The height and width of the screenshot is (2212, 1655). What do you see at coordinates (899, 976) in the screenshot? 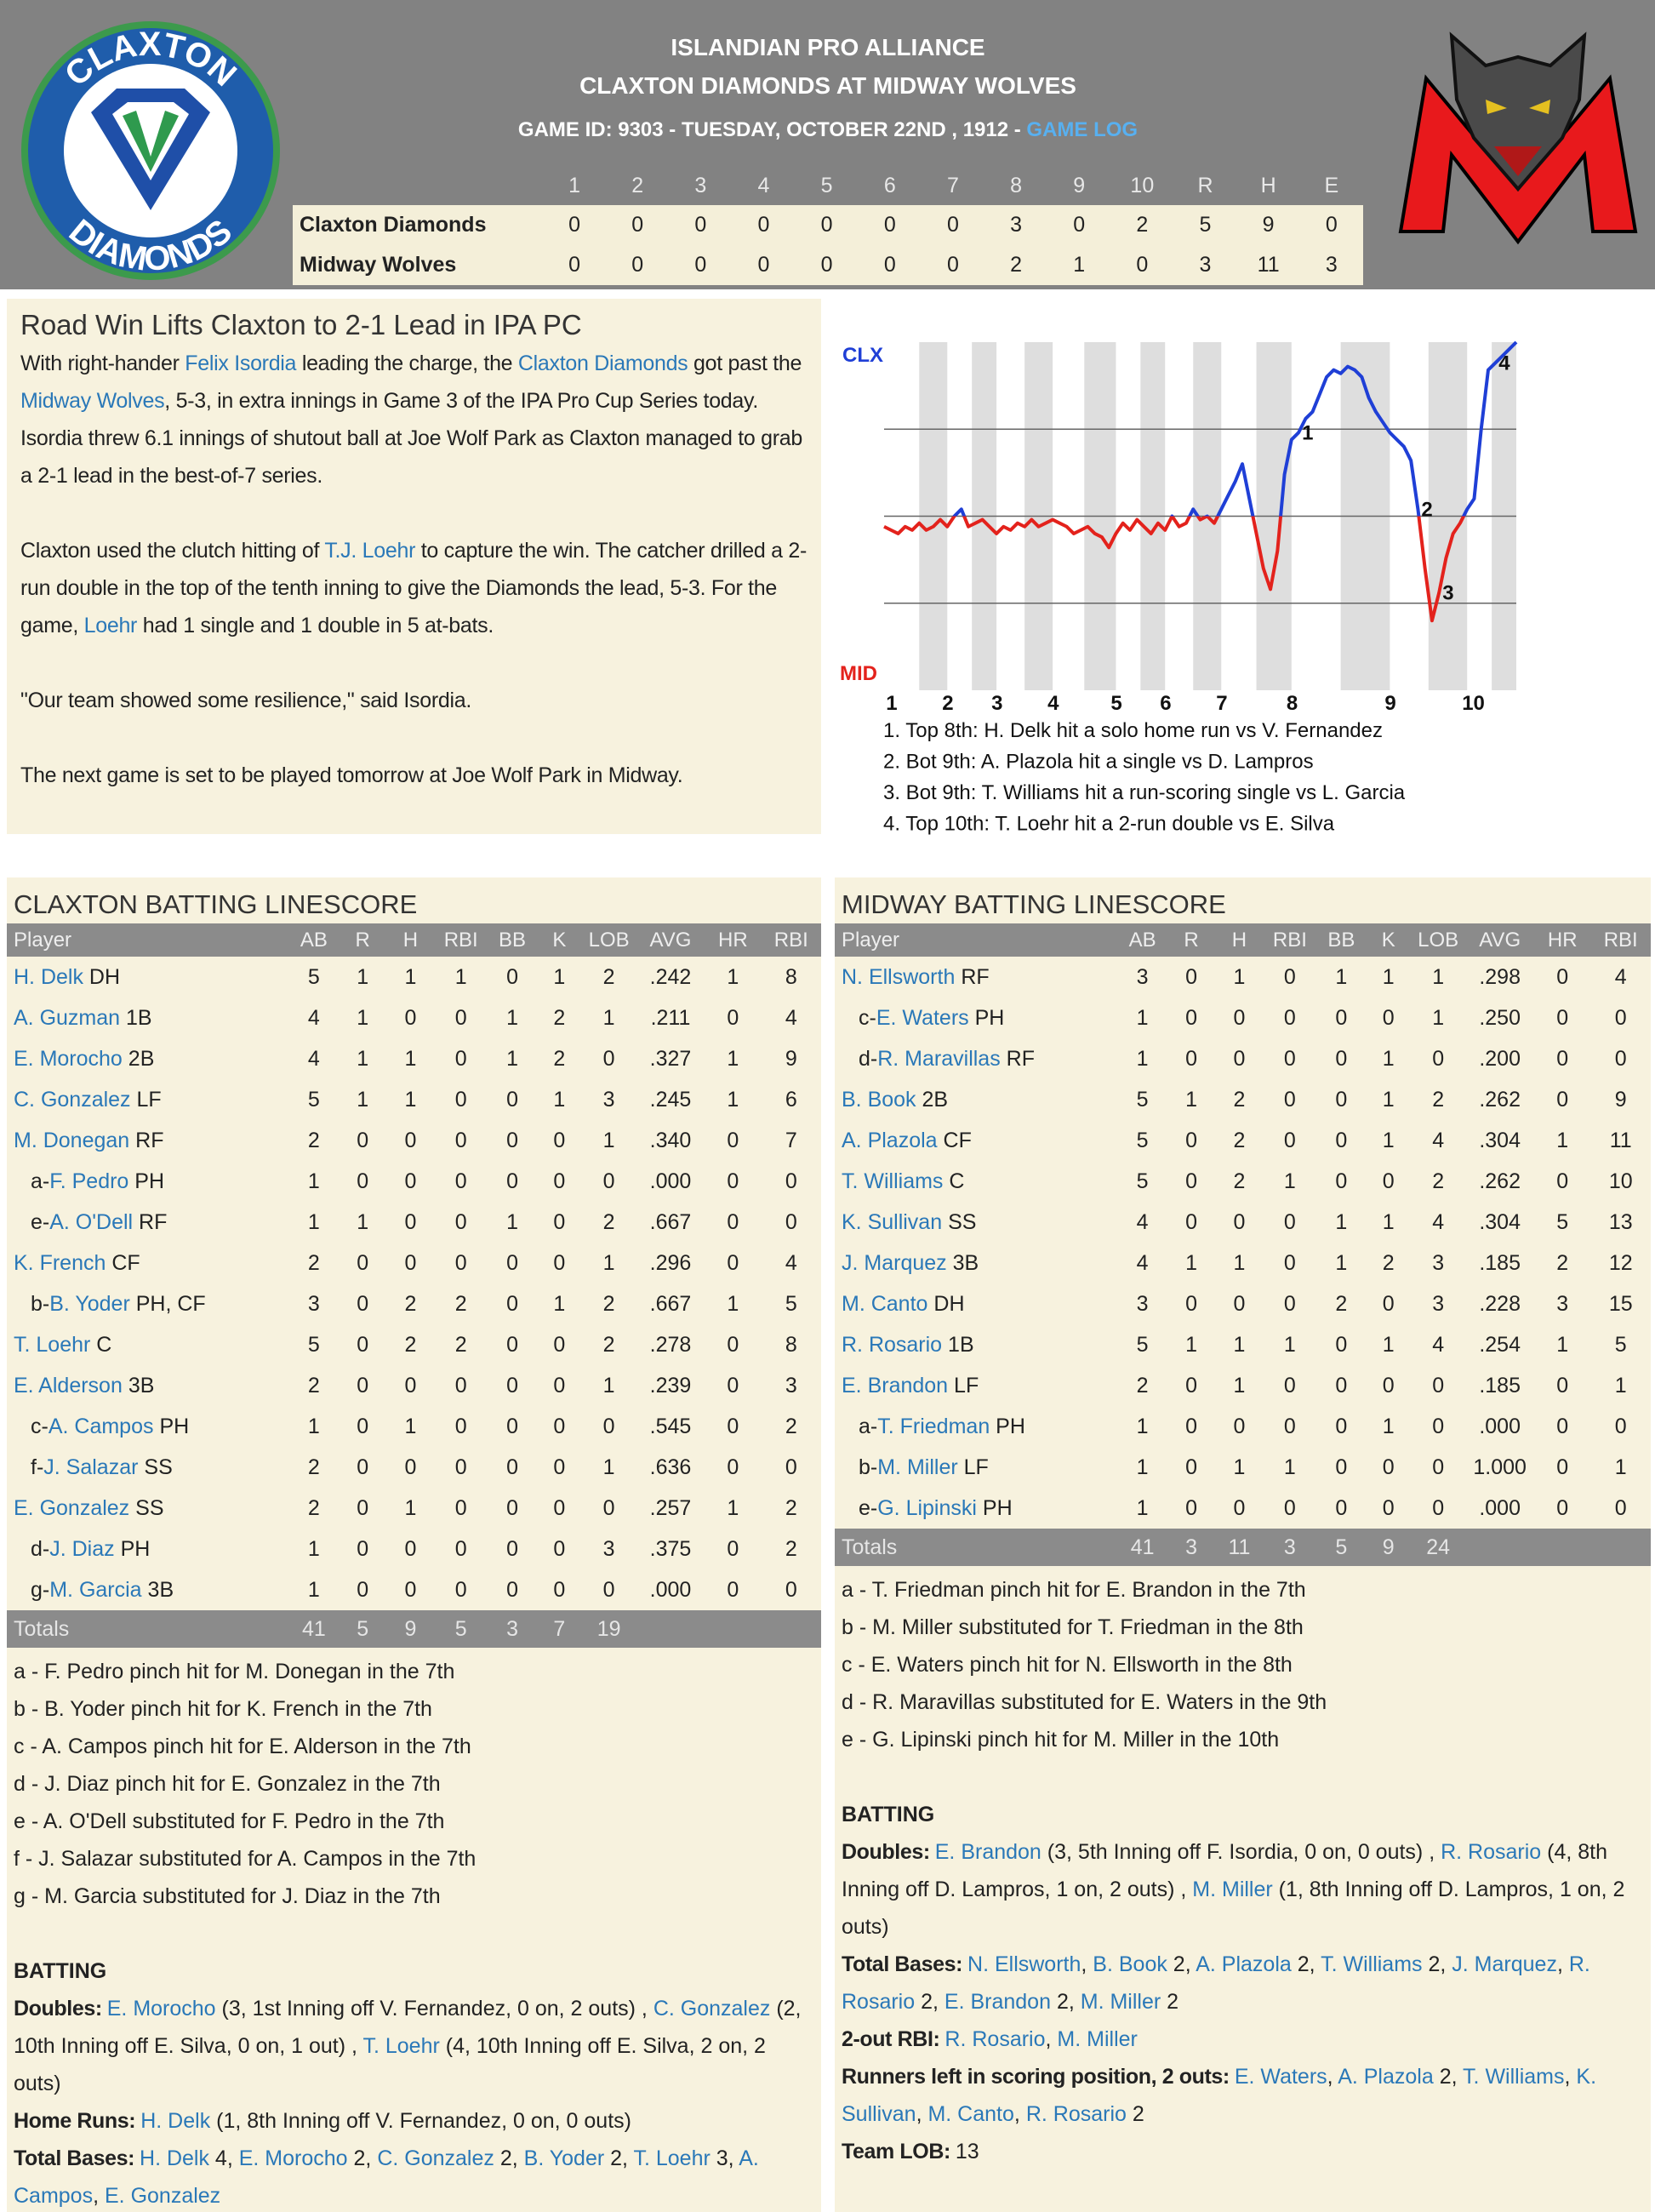
I see `player-link: N. Ellsworth` at bounding box center [899, 976].